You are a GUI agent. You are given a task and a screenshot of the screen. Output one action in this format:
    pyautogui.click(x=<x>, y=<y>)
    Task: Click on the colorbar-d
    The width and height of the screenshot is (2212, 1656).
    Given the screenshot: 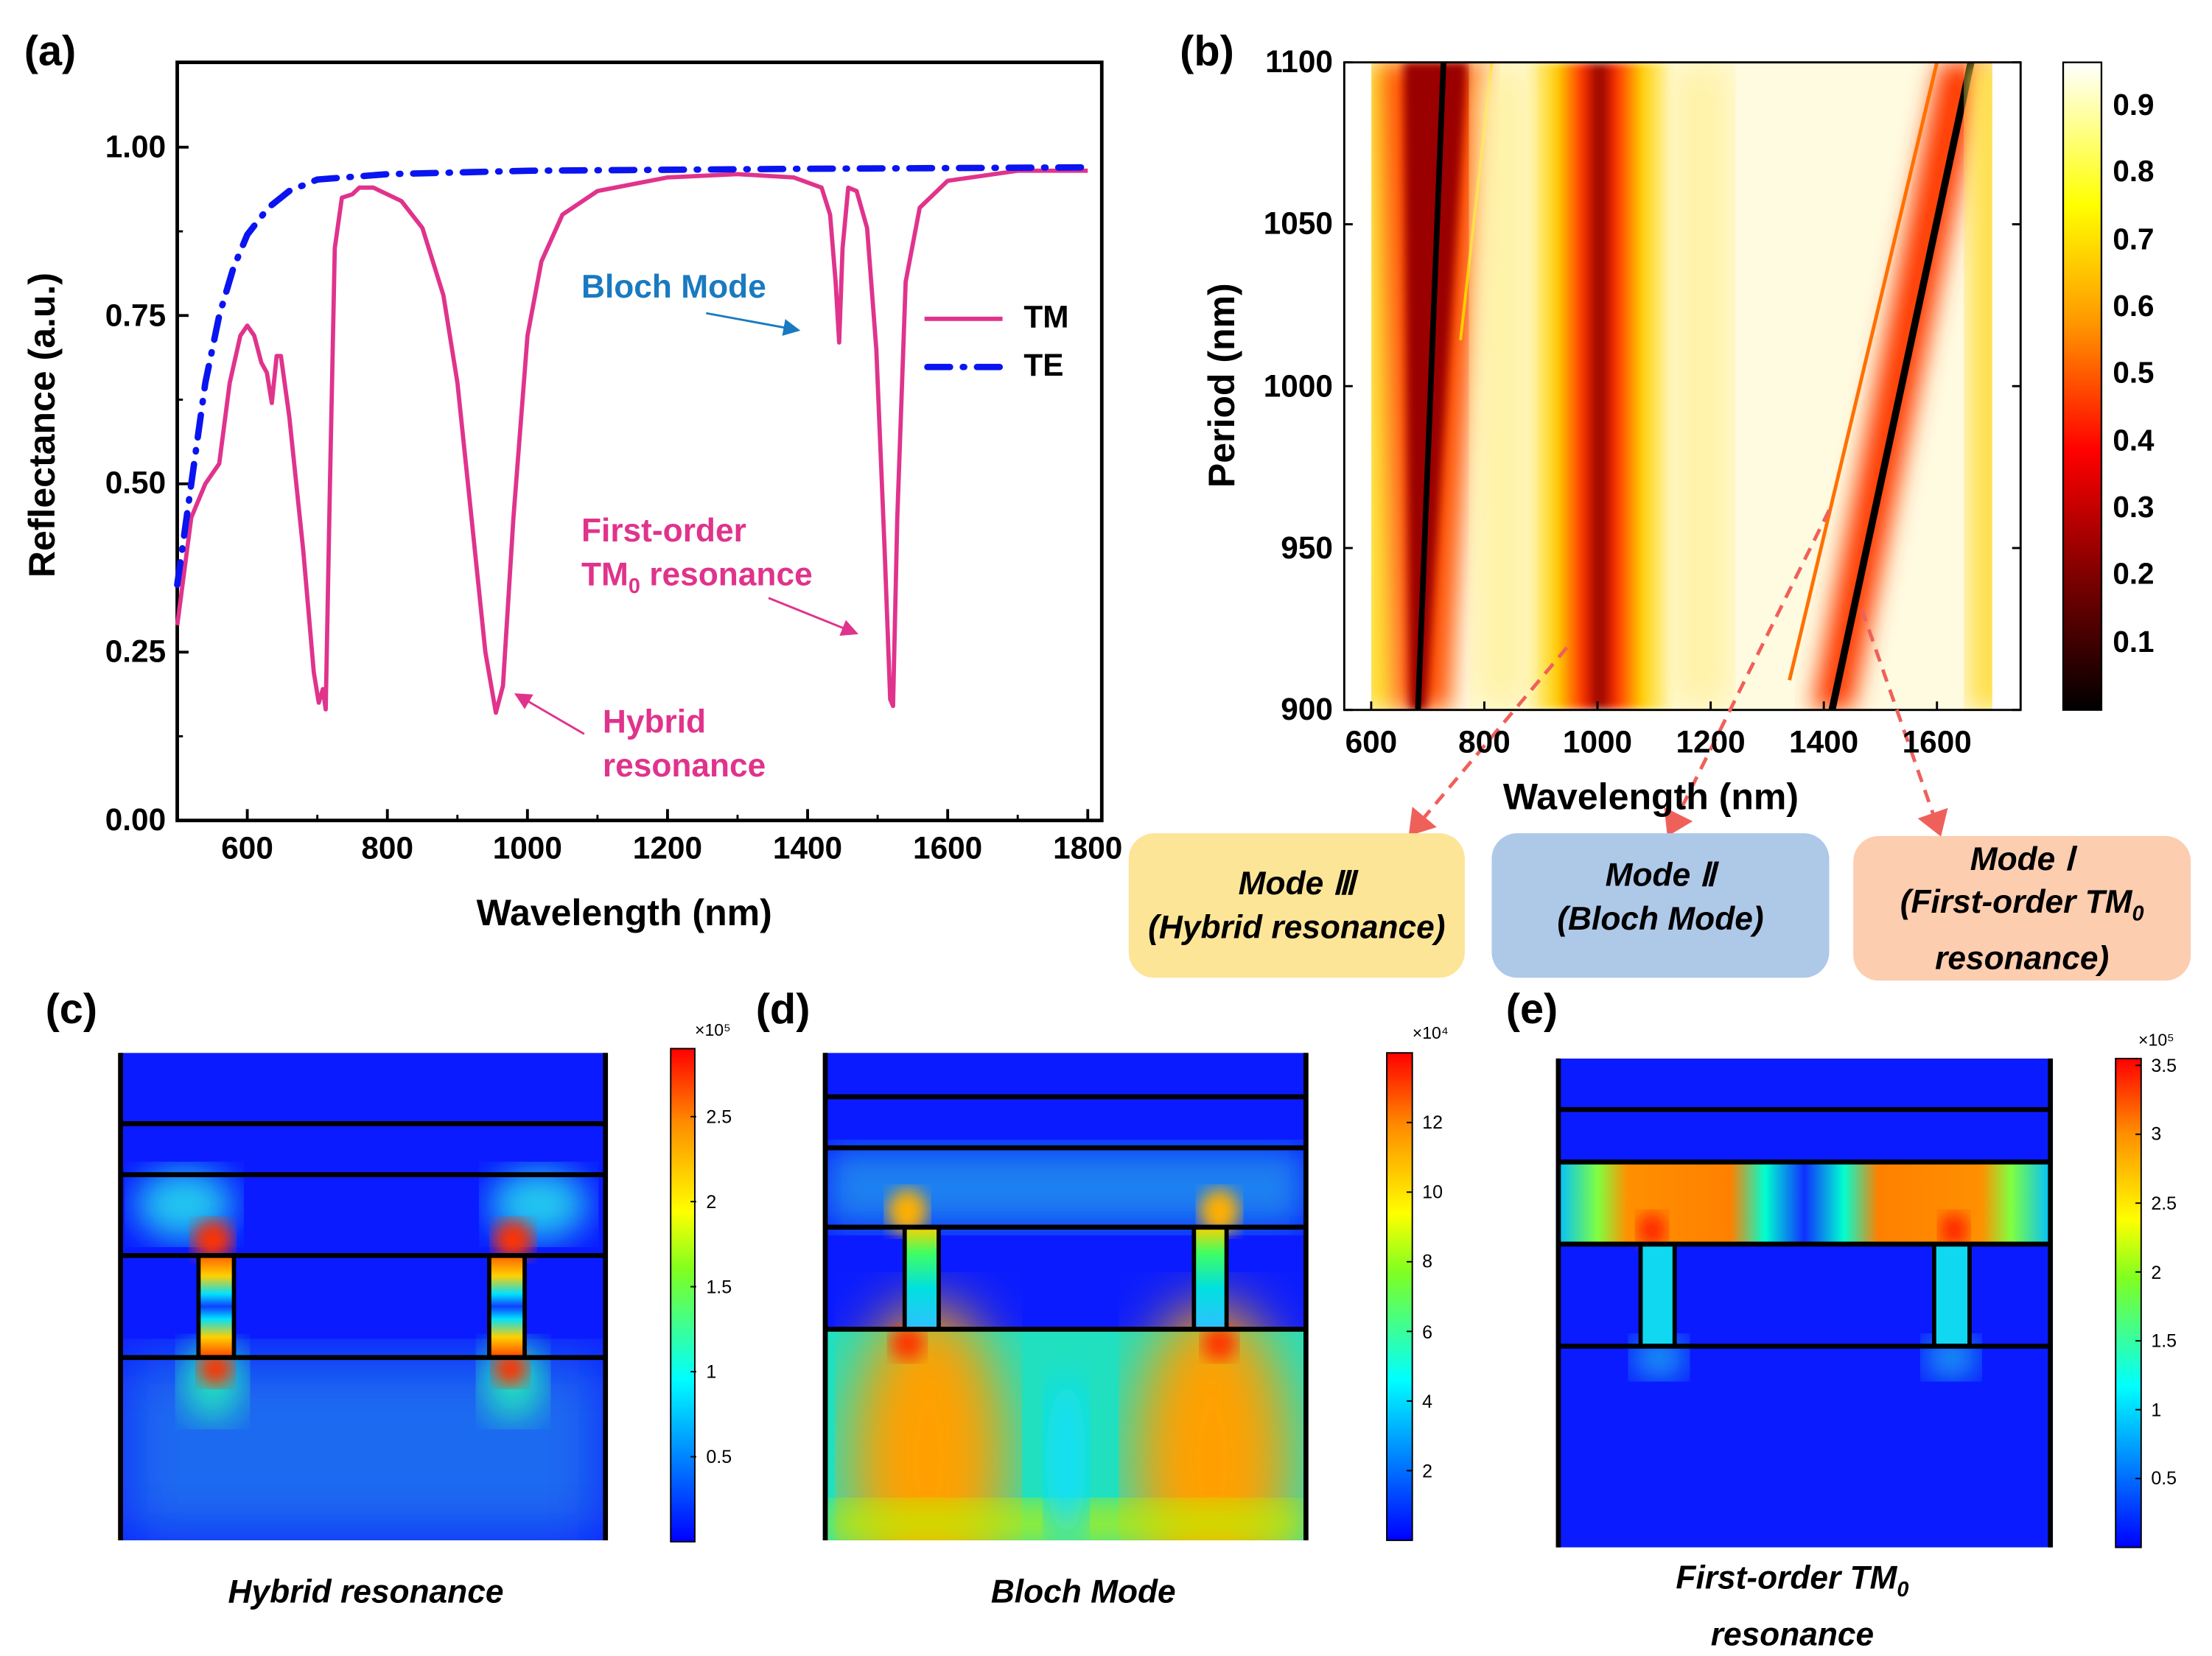 What is the action you would take?
    pyautogui.click(x=1399, y=1296)
    